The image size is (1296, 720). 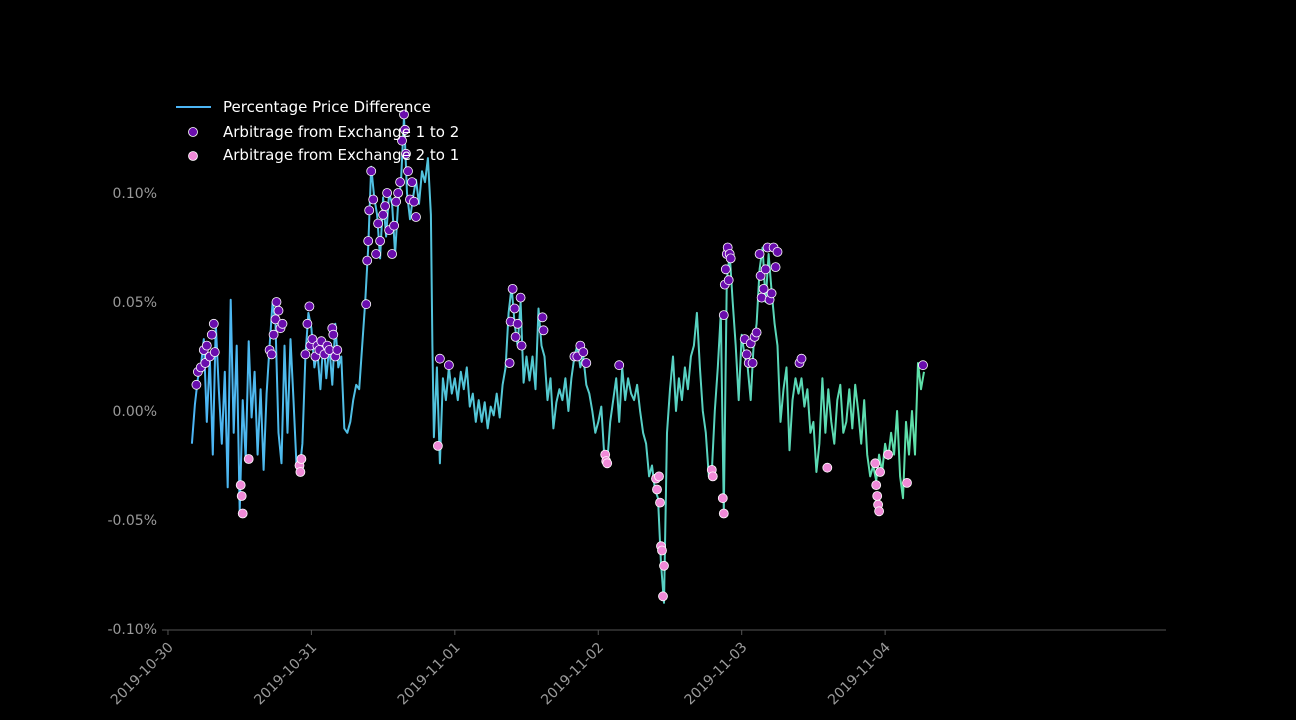 What do you see at coordinates (285, 674) in the screenshot?
I see `x-tick-label: 2019-10-31` at bounding box center [285, 674].